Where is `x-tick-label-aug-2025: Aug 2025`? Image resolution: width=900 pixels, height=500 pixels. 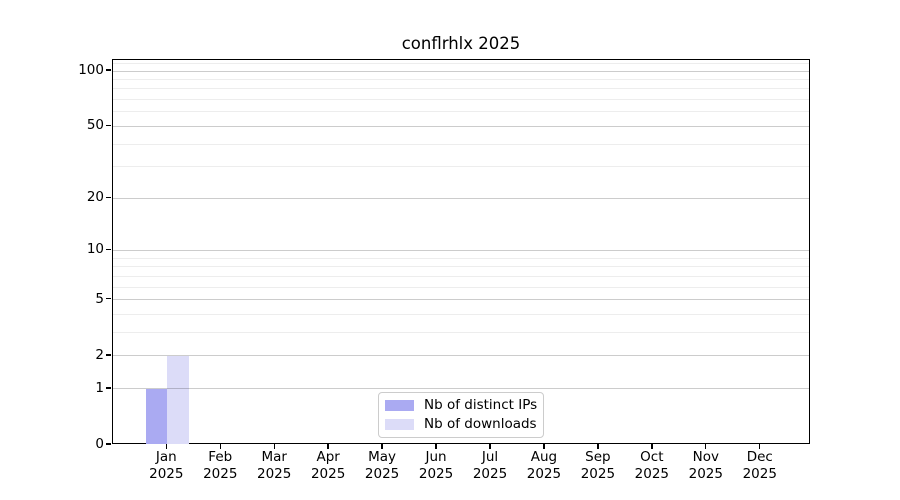
x-tick-label-aug-2025: Aug 2025 is located at coordinates (544, 465).